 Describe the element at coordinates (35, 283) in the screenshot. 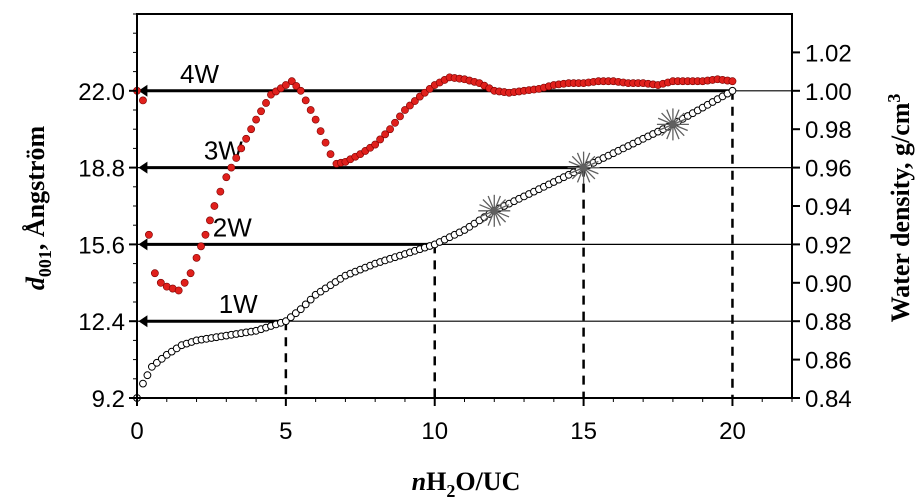

I see `y-axis-left-title-italic: d` at that location.